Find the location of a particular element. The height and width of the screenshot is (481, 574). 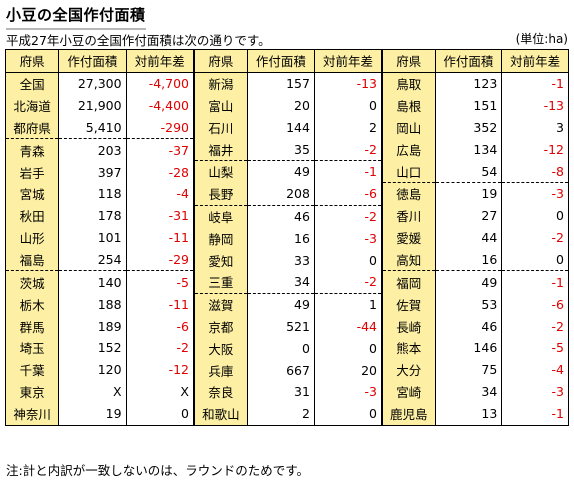

table-row: 広島 134 -12 is located at coordinates (475, 149).